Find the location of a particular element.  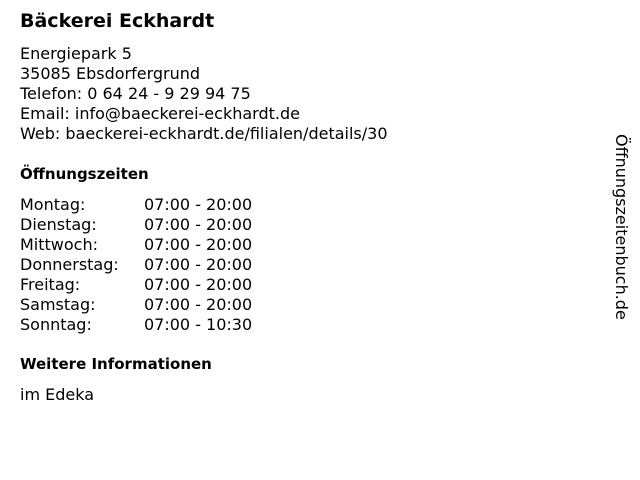

day: Donnerstag: is located at coordinates (69, 264).